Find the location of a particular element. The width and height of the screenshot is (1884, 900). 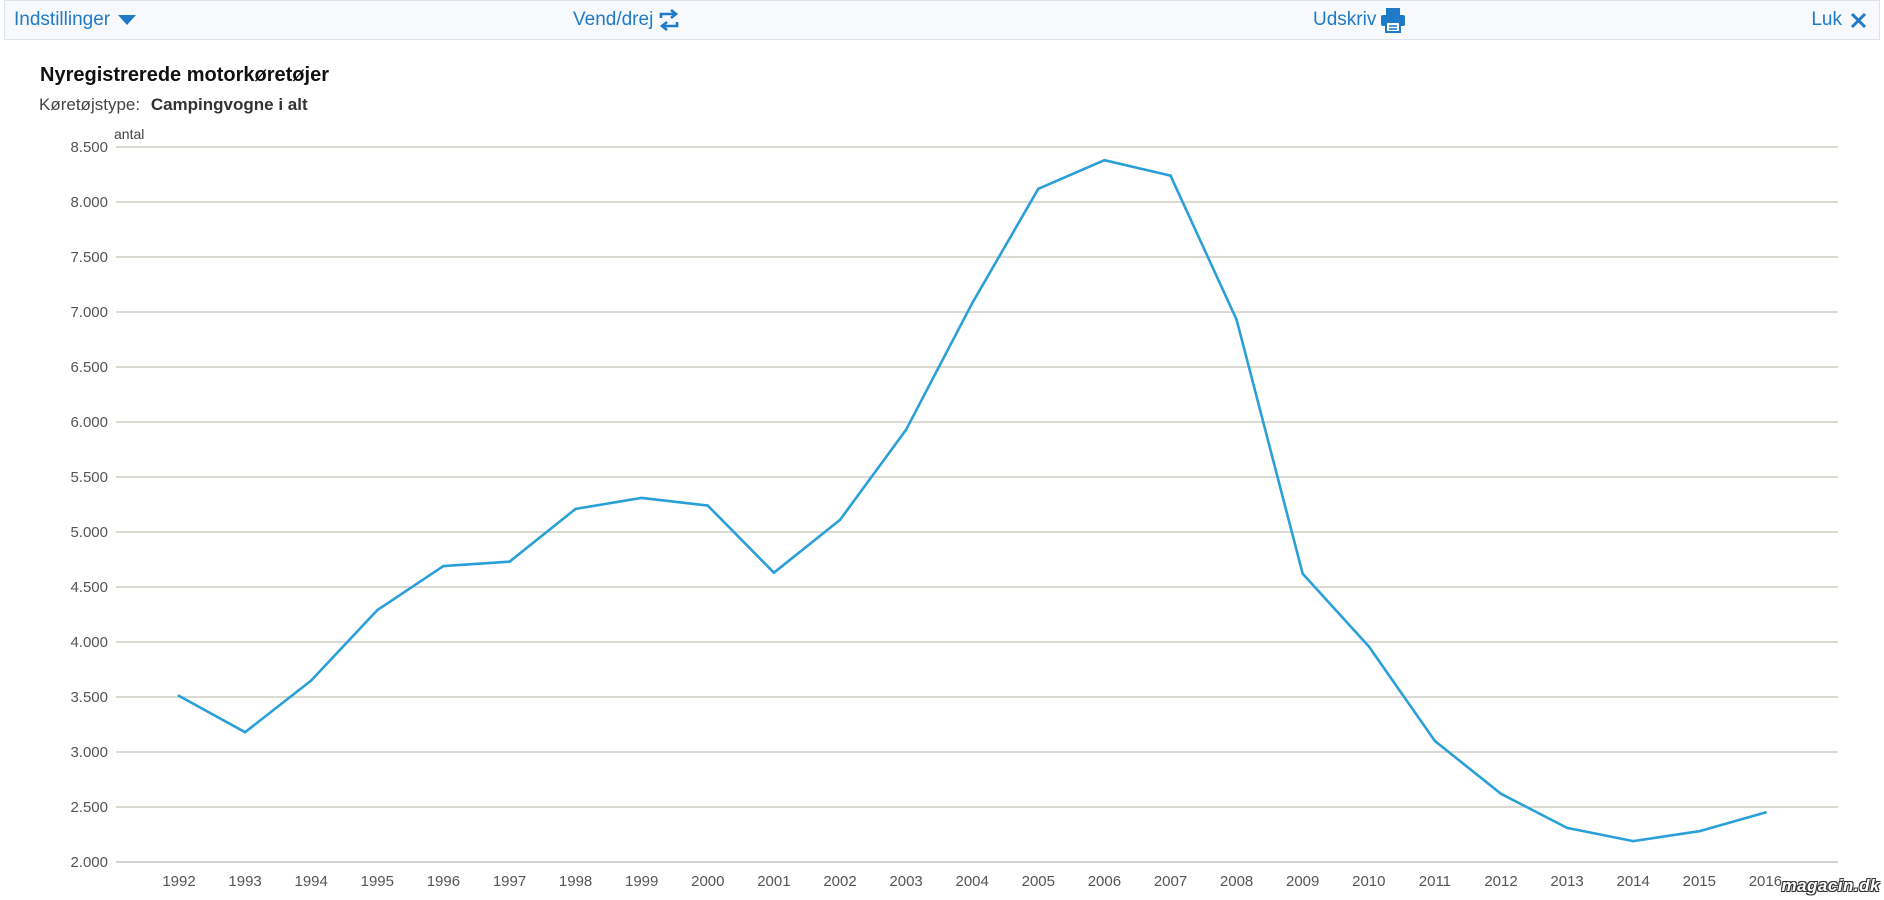

watermark: magacin.dk is located at coordinates (1830, 885).